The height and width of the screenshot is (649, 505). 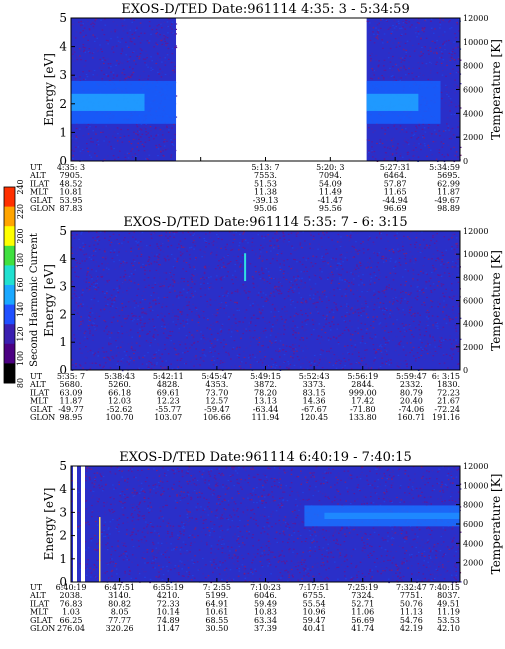 What do you see at coordinates (395, 200) in the screenshot?
I see `table-cell: -44.94` at bounding box center [395, 200].